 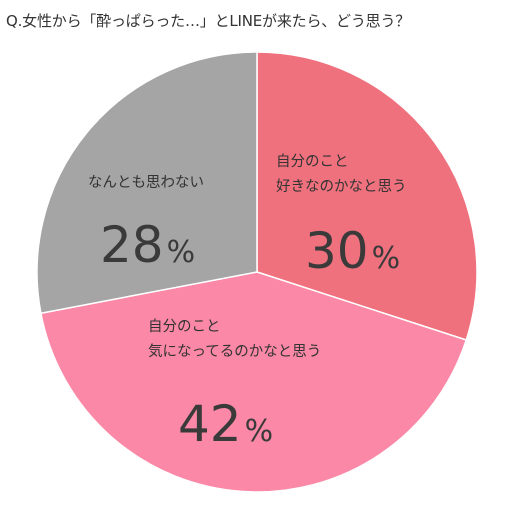 What do you see at coordinates (147, 245) in the screenshot?
I see `slice-percent-3: 28%` at bounding box center [147, 245].